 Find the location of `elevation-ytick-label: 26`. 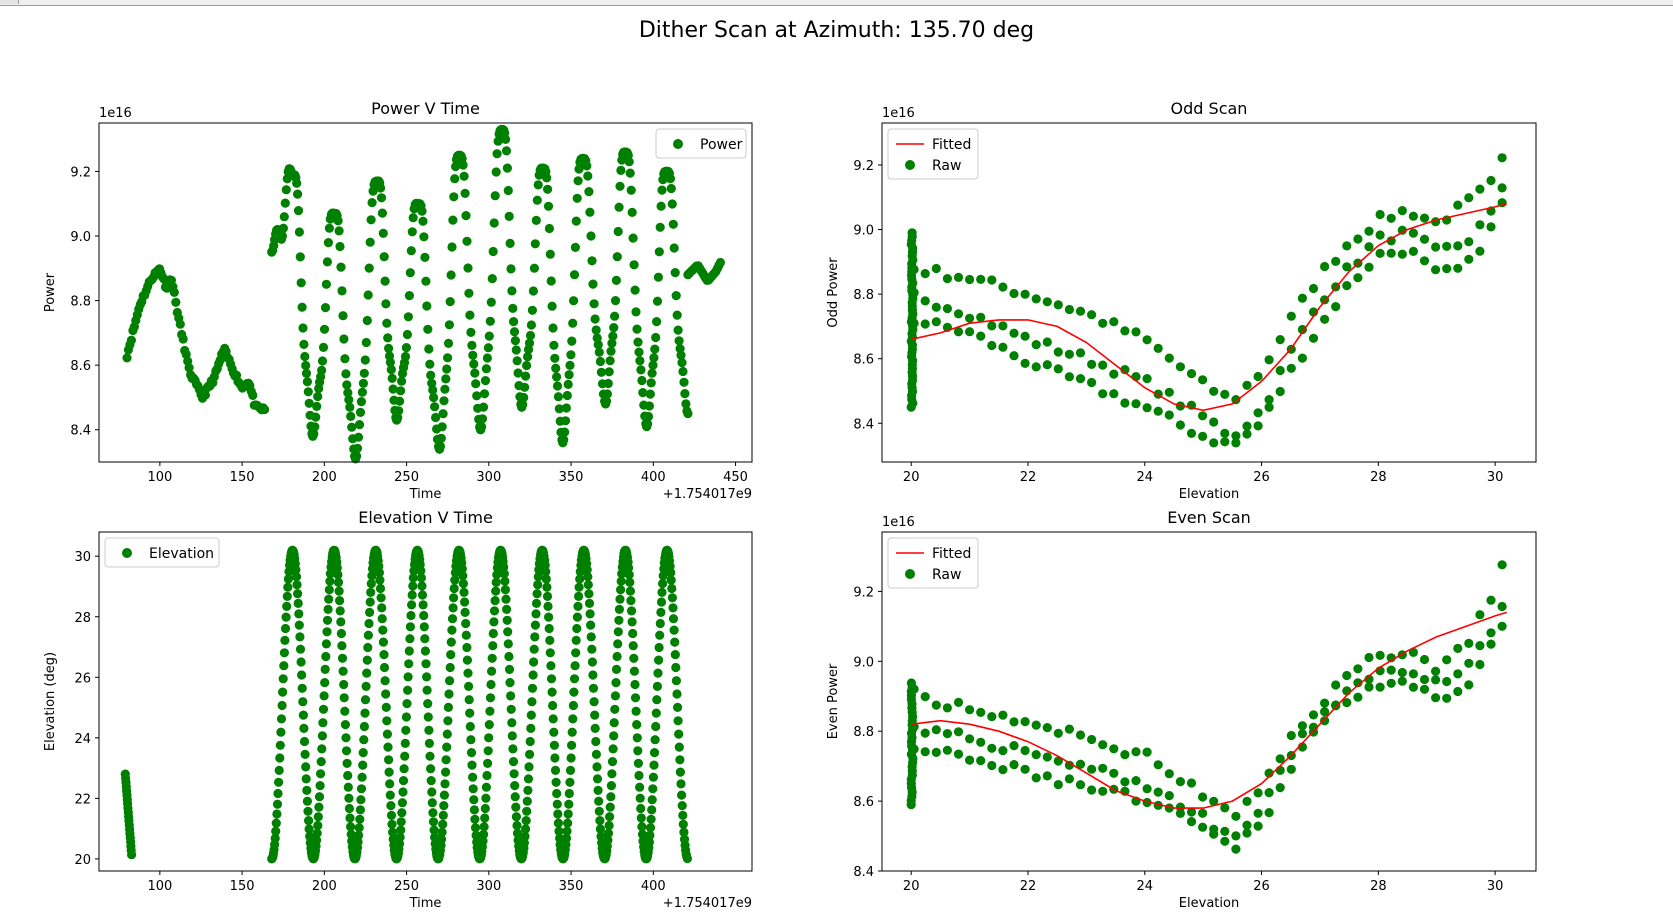

elevation-ytick-label: 26 is located at coordinates (82, 678).